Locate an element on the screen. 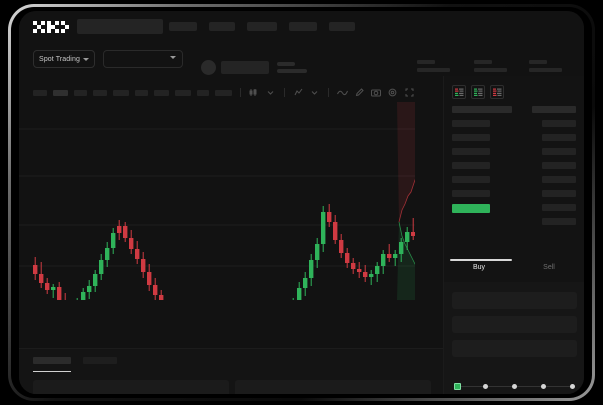 The image size is (603, 405). orderbook-row-highlighted is located at coordinates (471, 208).